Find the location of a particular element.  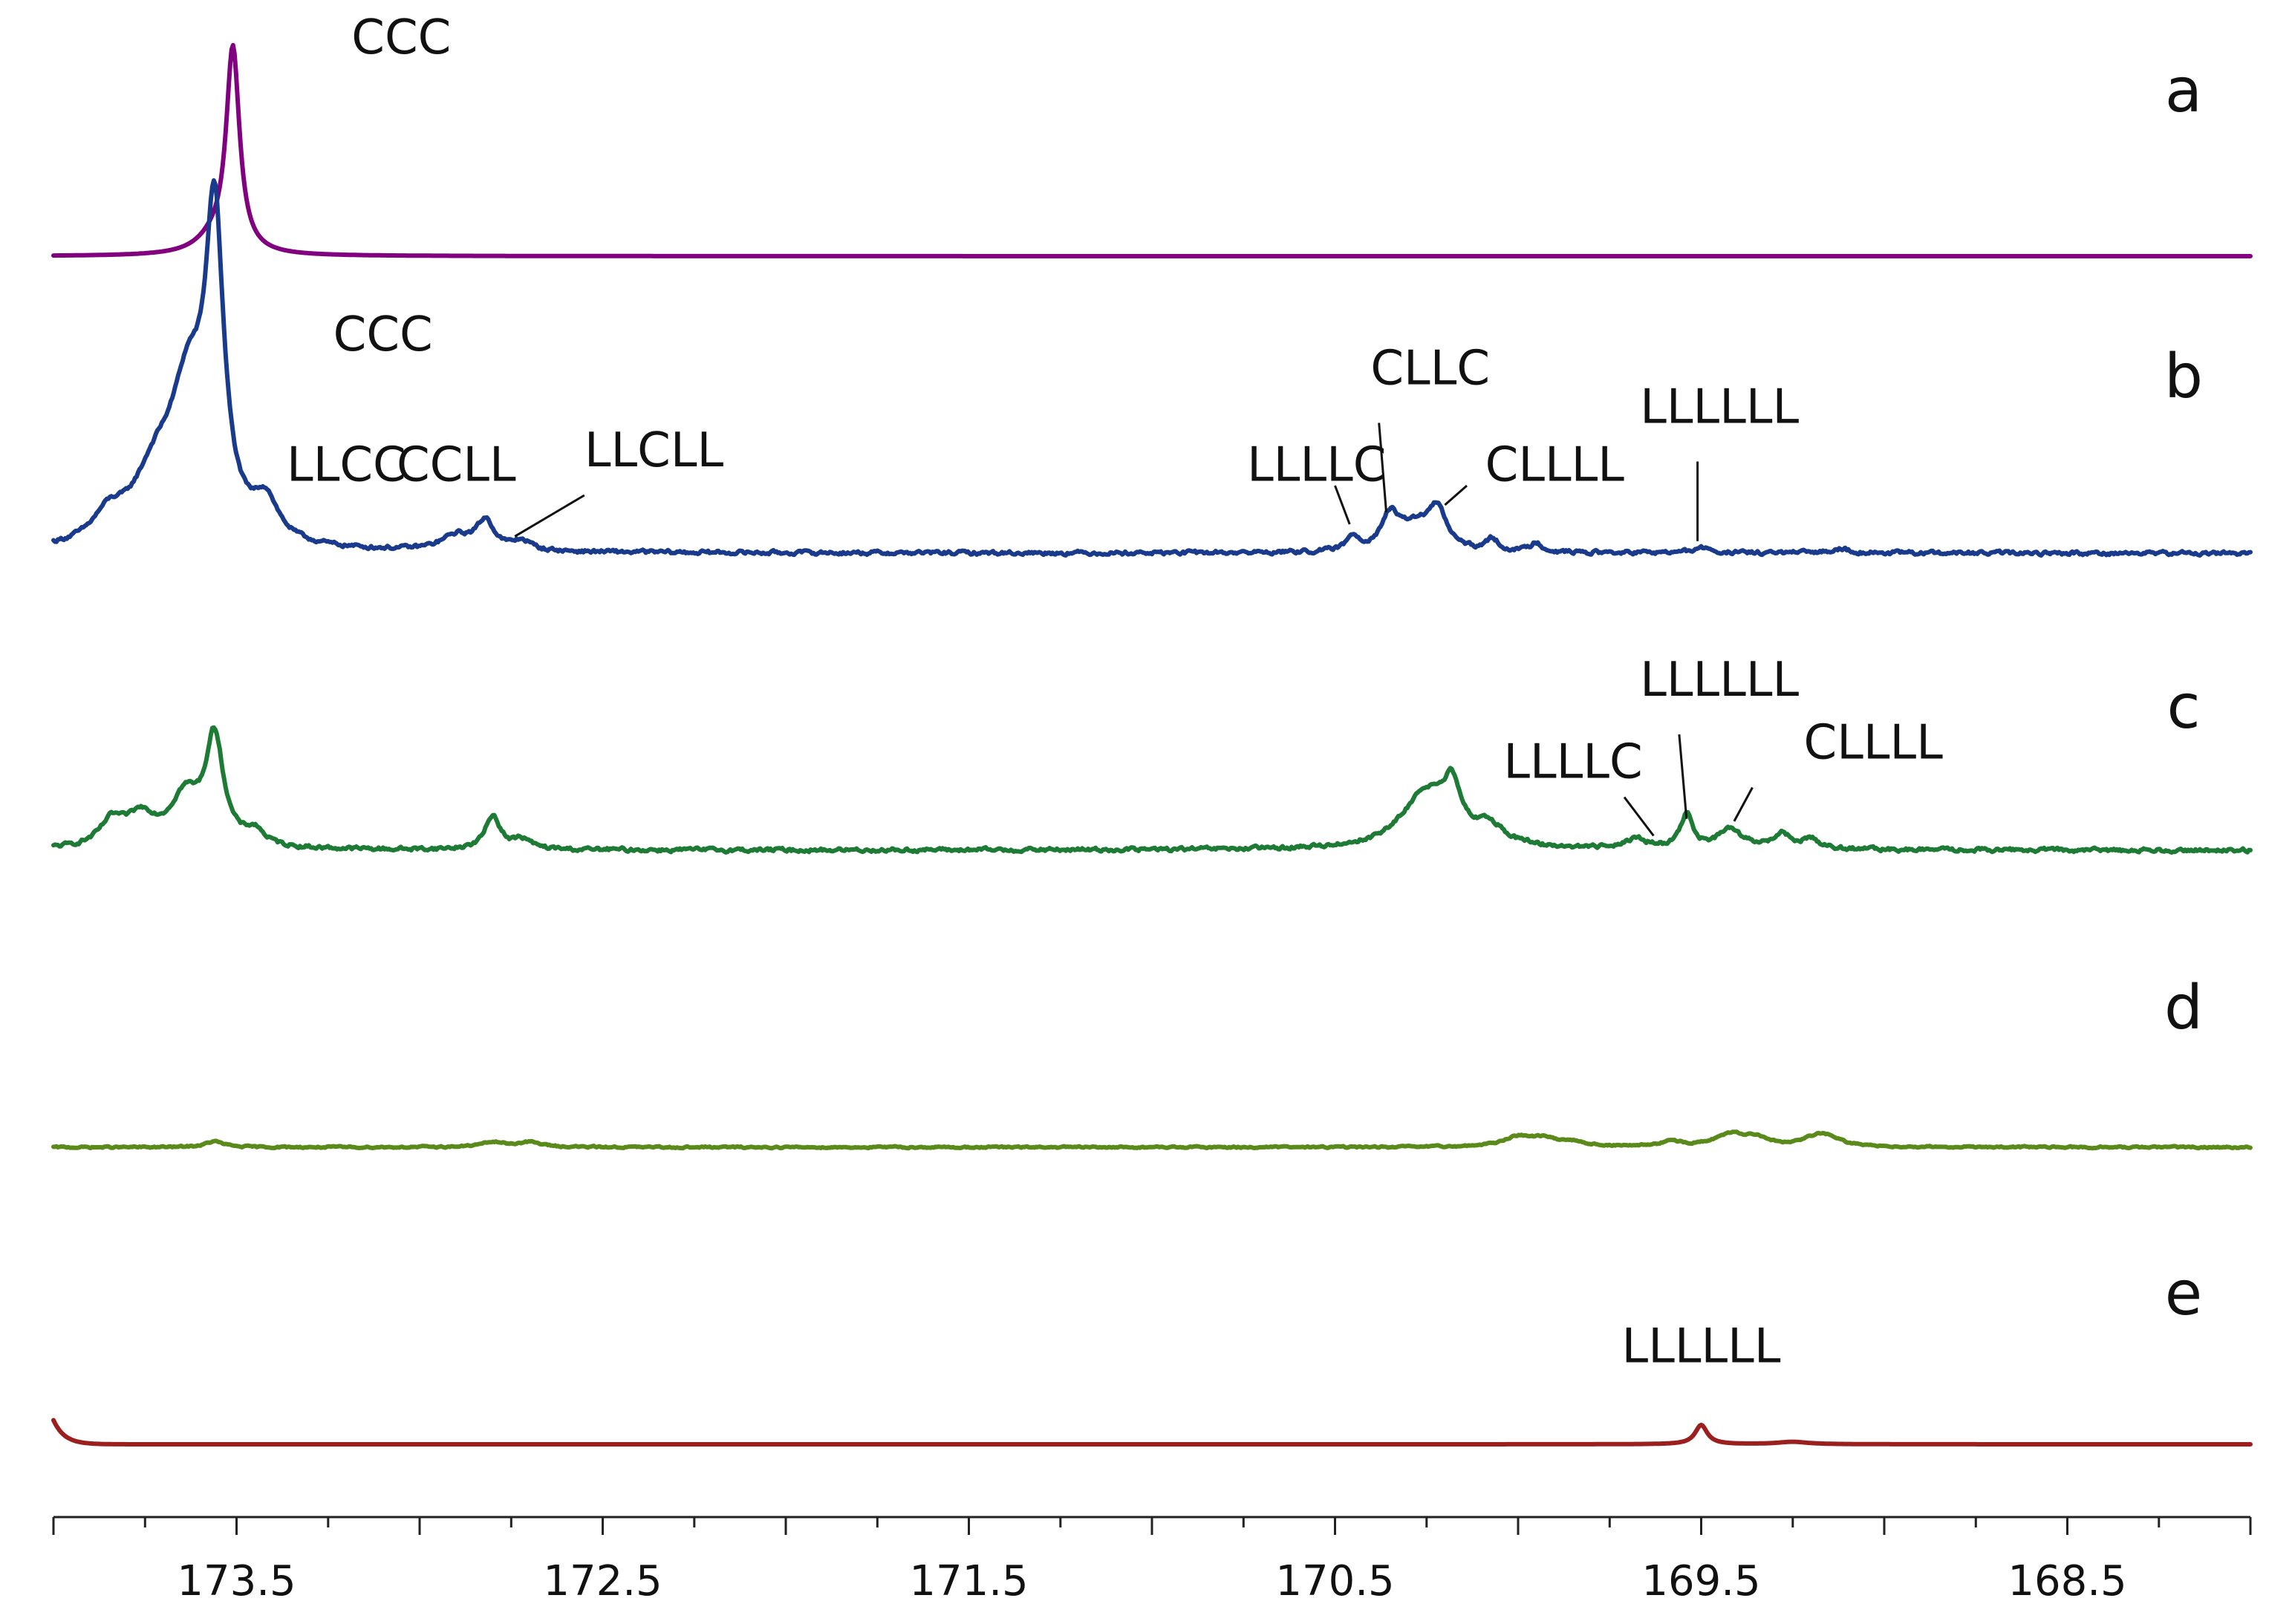

x-axis-ticks is located at coordinates (1152, 1526).